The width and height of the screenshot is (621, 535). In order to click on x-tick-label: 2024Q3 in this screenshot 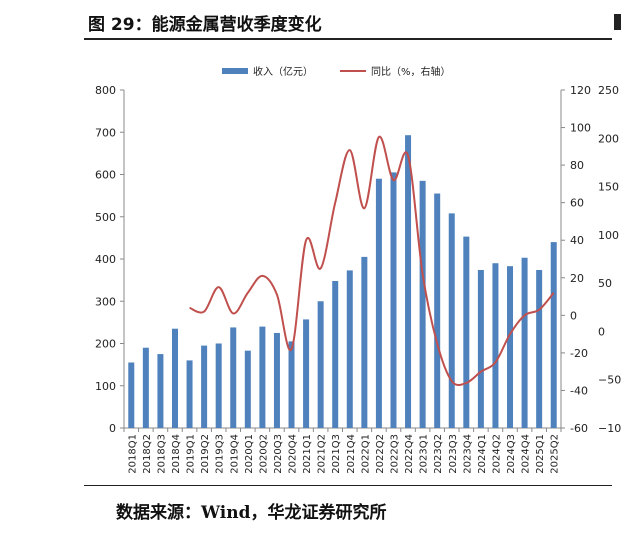, I will do `click(511, 454)`.